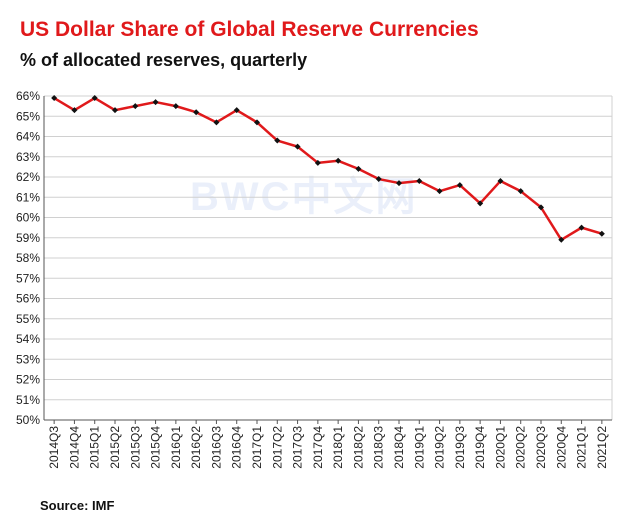 The image size is (640, 530). Describe the element at coordinates (28, 197) in the screenshot. I see `y-tick-label: 61%` at that location.